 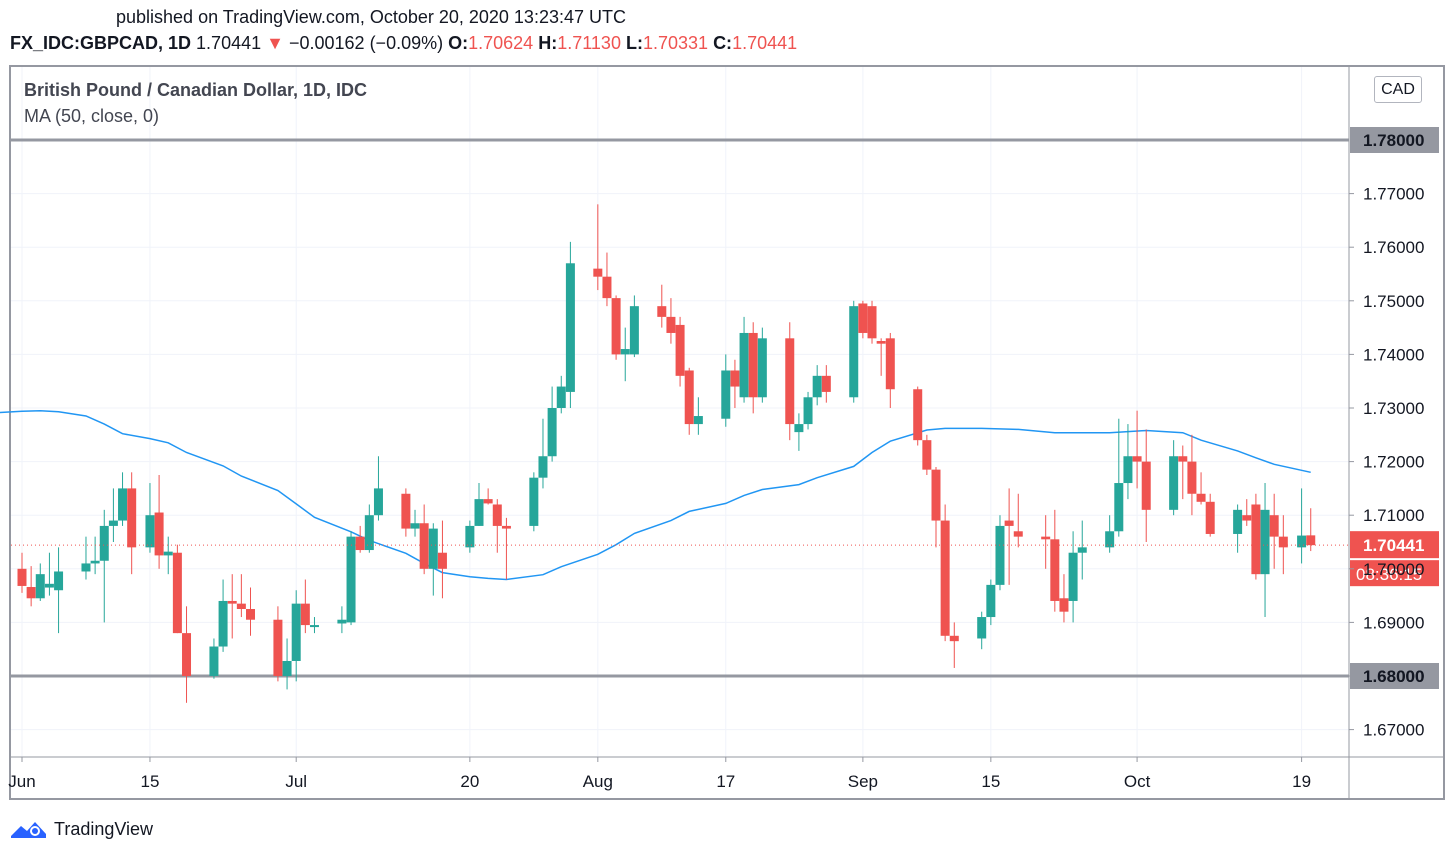 I want to click on symbol-label: FX_IDC:GBPCAD, 1D, so click(x=101, y=43).